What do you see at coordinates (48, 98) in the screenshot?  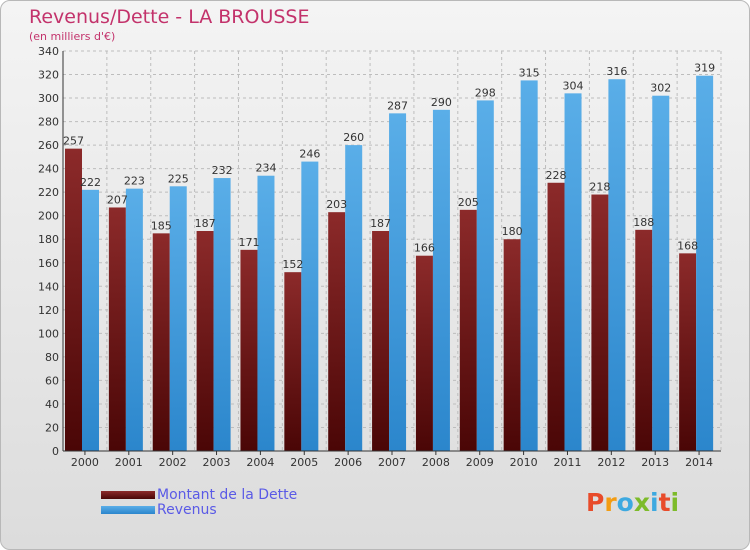 I see `y-tick-label: 300` at bounding box center [48, 98].